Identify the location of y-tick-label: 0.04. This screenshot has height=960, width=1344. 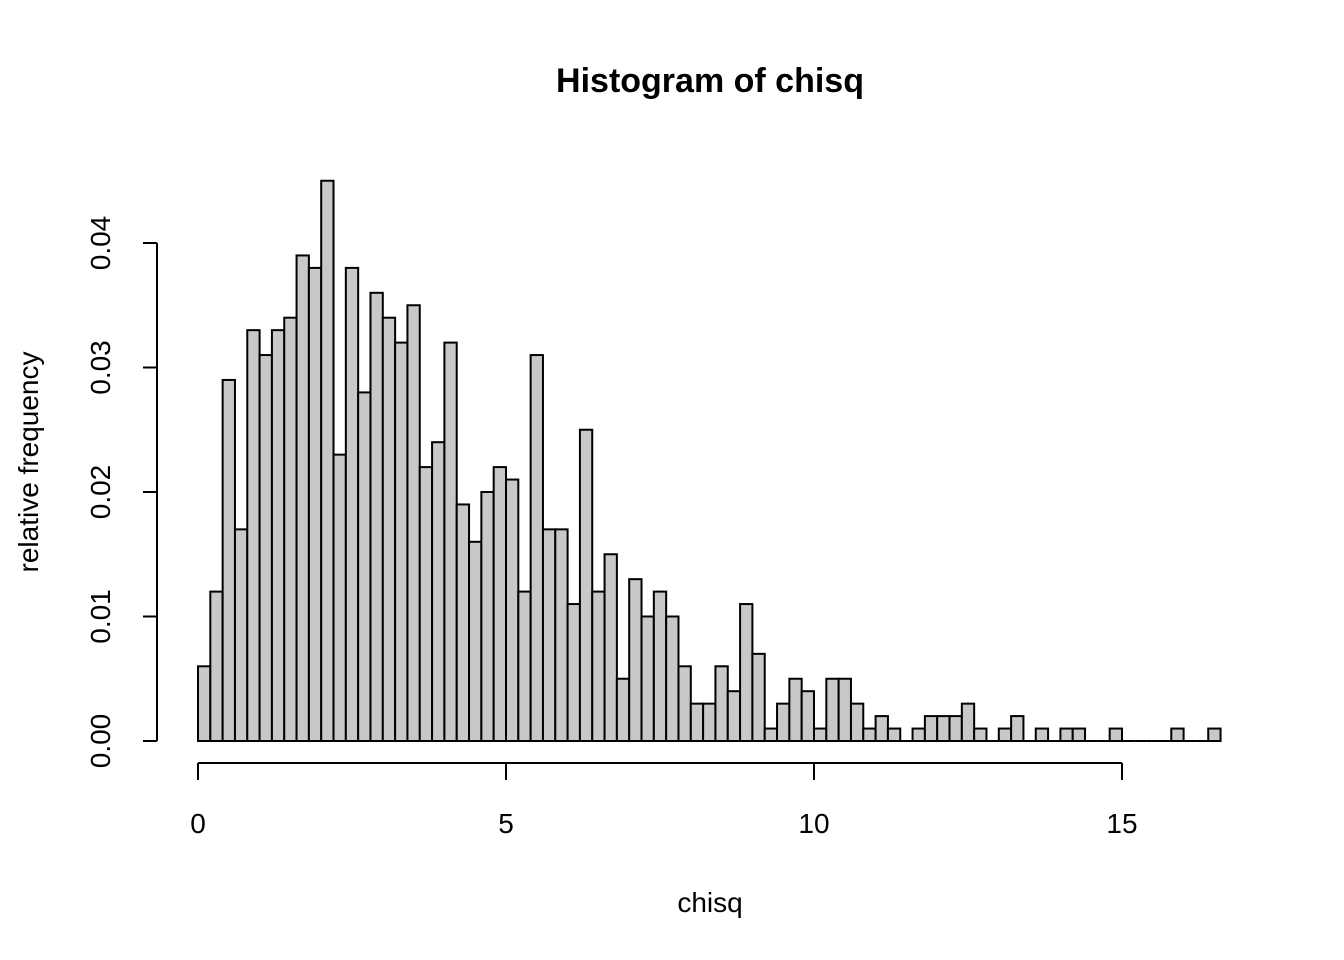
(100, 243).